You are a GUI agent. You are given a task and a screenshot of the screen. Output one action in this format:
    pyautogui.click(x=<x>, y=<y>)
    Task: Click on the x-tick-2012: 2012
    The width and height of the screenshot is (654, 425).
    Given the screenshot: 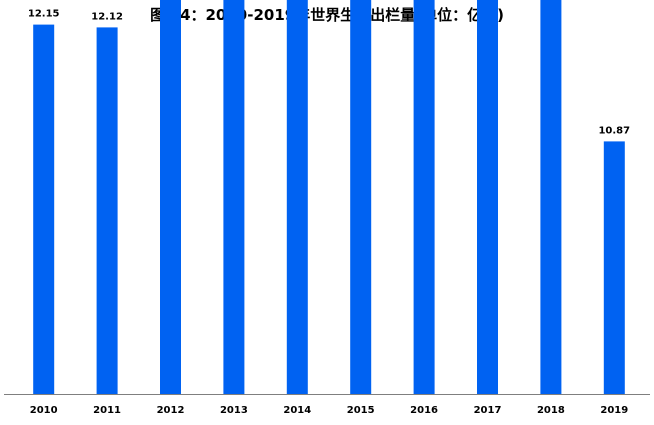 What is the action you would take?
    pyautogui.click(x=171, y=410)
    